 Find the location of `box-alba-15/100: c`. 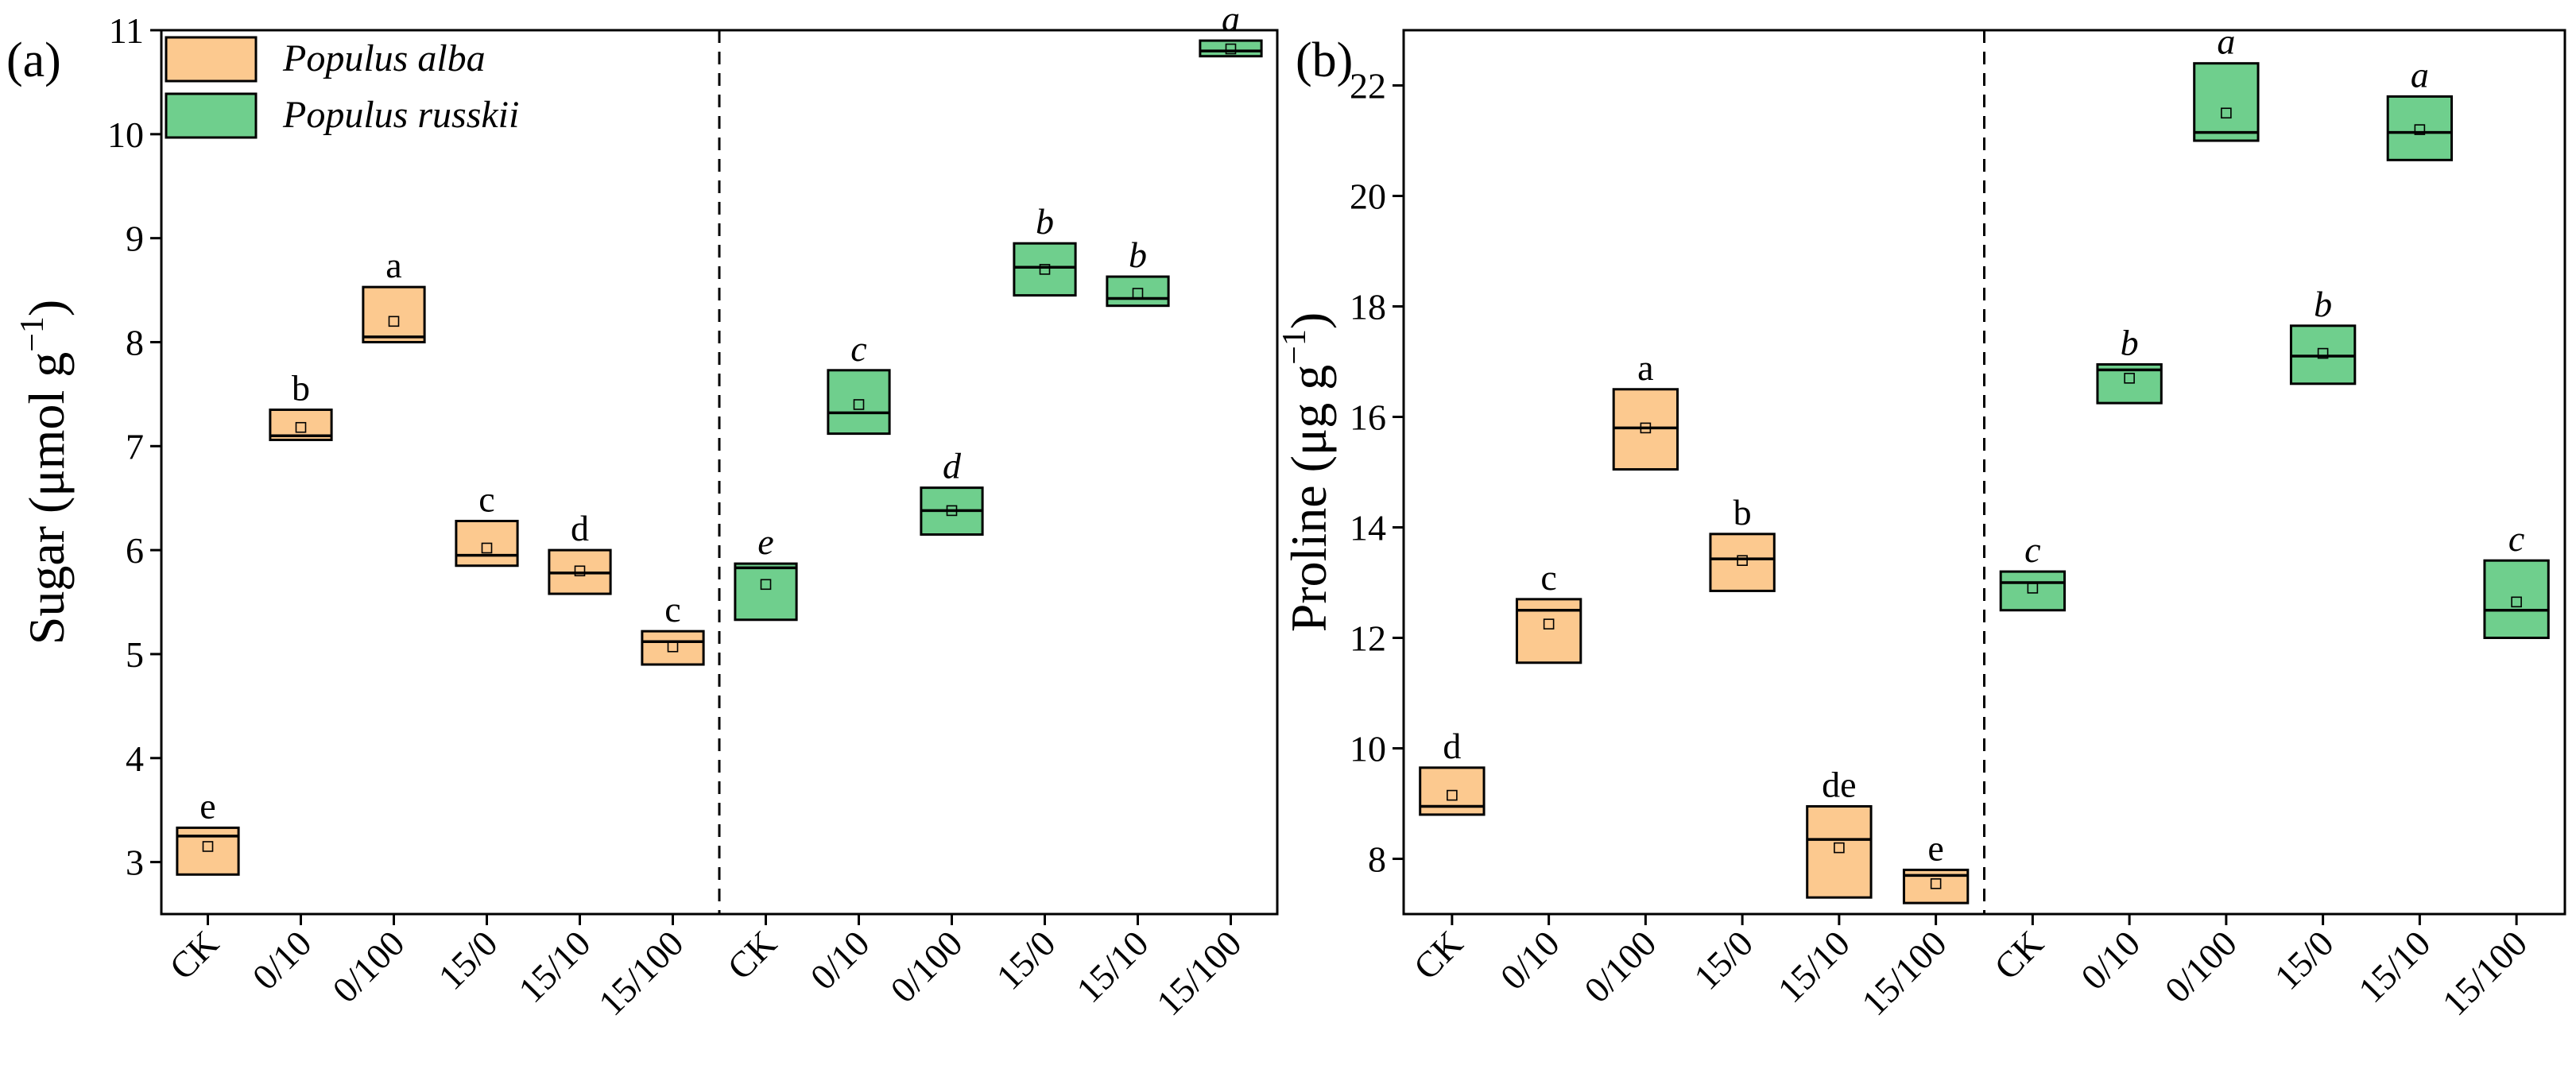

box-alba-15/100: c is located at coordinates (673, 627).